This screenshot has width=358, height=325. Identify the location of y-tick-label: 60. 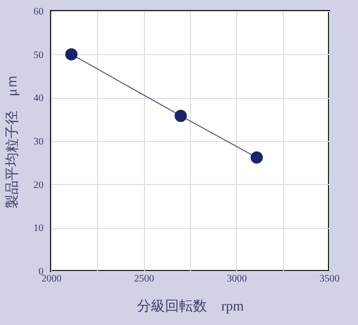
(39, 12).